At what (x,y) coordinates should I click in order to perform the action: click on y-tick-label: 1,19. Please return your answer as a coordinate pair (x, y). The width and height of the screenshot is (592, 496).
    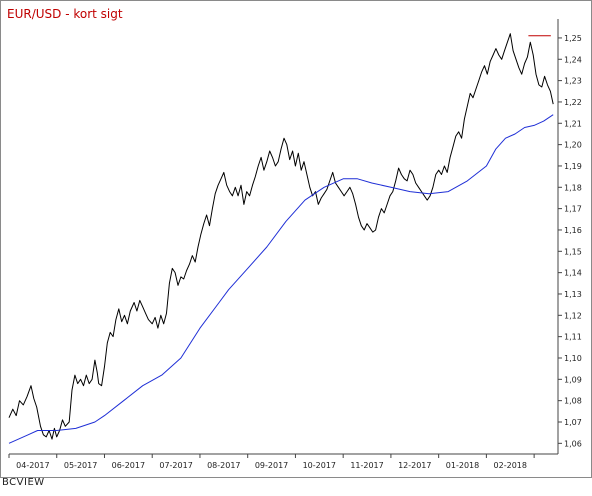
    Looking at the image, I should click on (573, 166).